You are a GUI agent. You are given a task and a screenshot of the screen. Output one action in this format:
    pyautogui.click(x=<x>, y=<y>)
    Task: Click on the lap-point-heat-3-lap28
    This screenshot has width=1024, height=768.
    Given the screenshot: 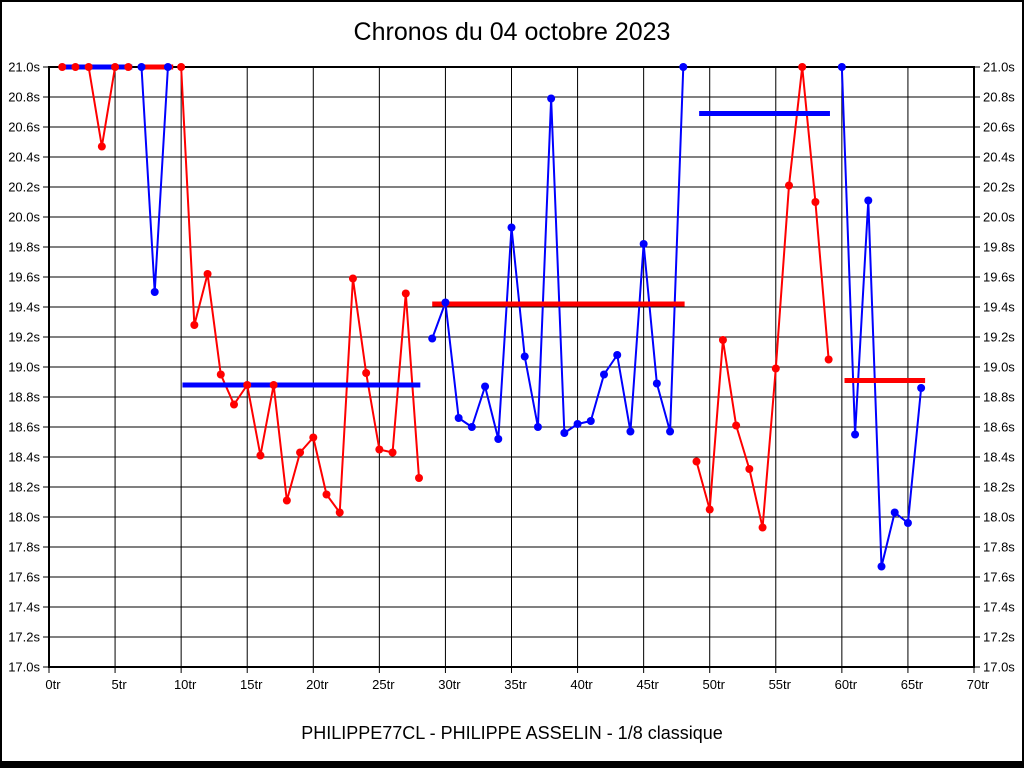 What is the action you would take?
    pyautogui.click(x=419, y=478)
    